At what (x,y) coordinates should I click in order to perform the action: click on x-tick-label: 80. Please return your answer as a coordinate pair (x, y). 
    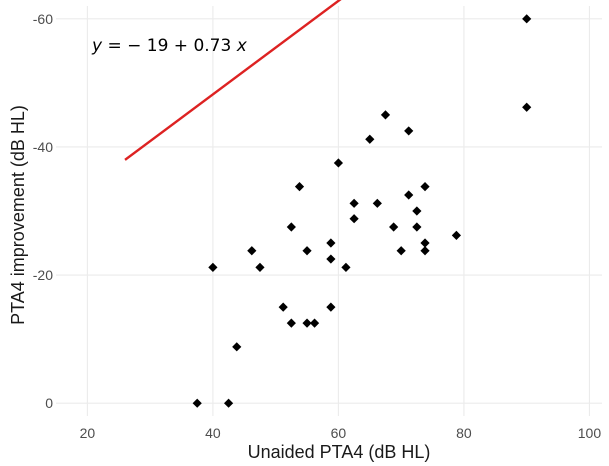
    Looking at the image, I should click on (464, 433).